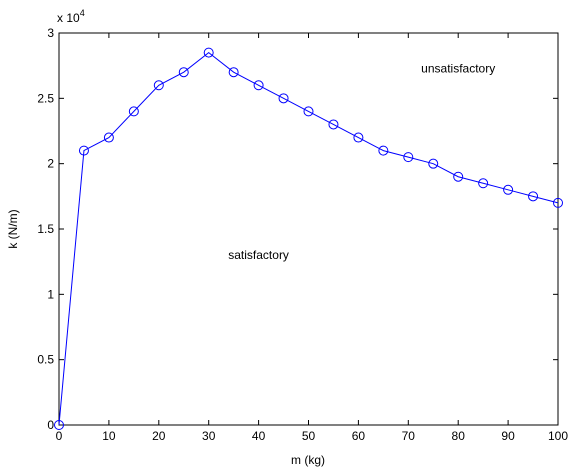 Image resolution: width=568 pixels, height=468 pixels. What do you see at coordinates (508, 436) in the screenshot?
I see `x-tick-label: 90` at bounding box center [508, 436].